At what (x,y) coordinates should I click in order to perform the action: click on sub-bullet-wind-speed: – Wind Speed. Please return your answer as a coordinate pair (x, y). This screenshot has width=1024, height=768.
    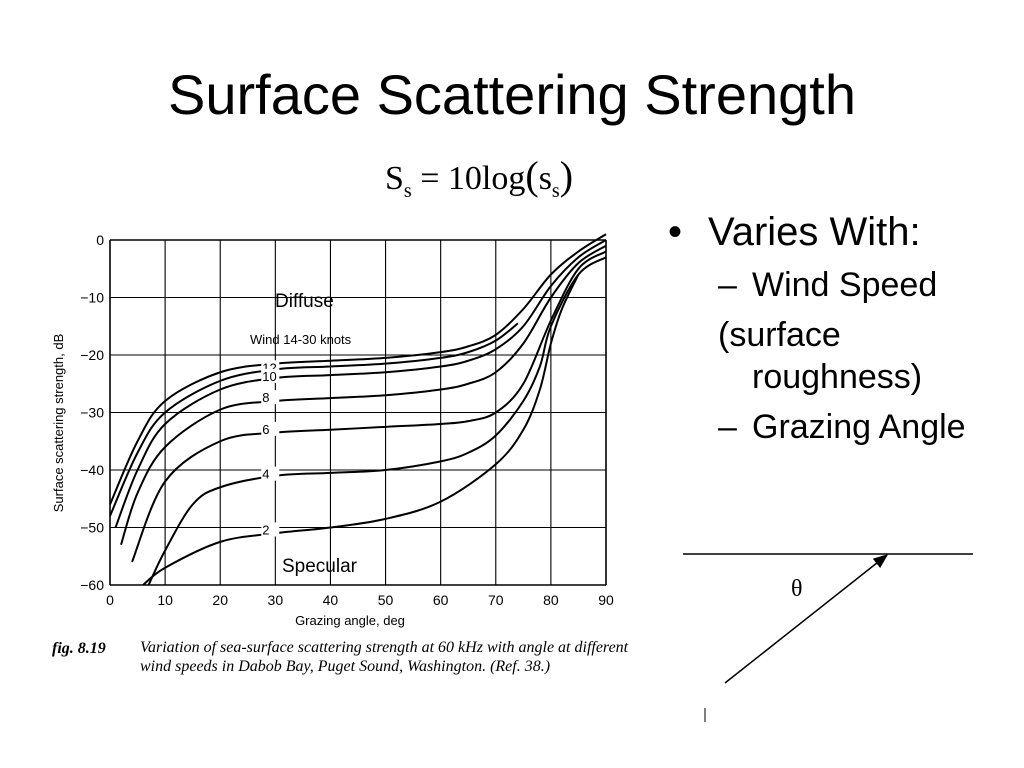
    Looking at the image, I should click on (833, 285).